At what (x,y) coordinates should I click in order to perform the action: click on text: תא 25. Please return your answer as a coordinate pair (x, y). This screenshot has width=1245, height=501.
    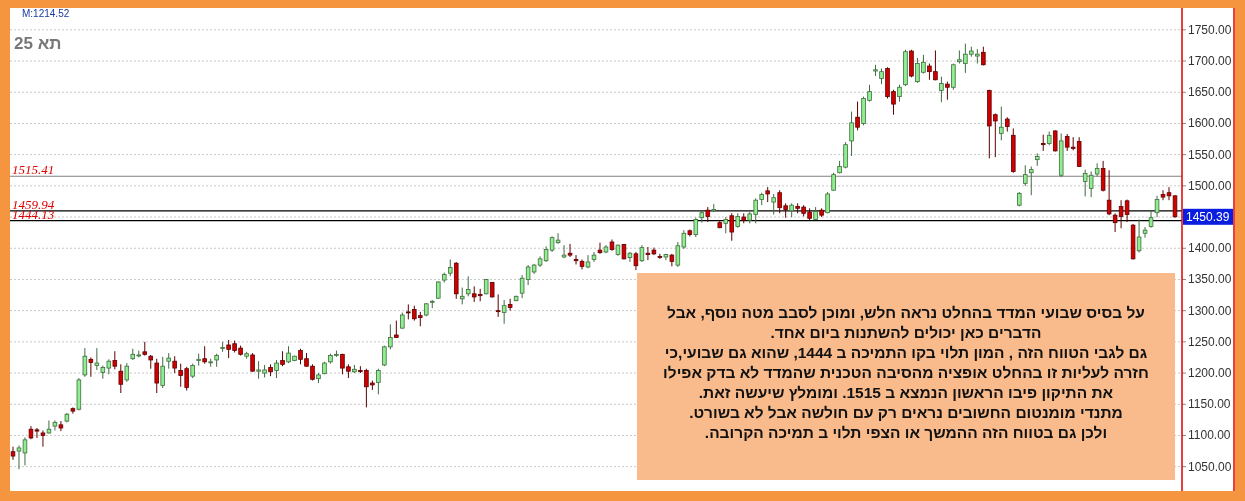
    Looking at the image, I should click on (38, 44).